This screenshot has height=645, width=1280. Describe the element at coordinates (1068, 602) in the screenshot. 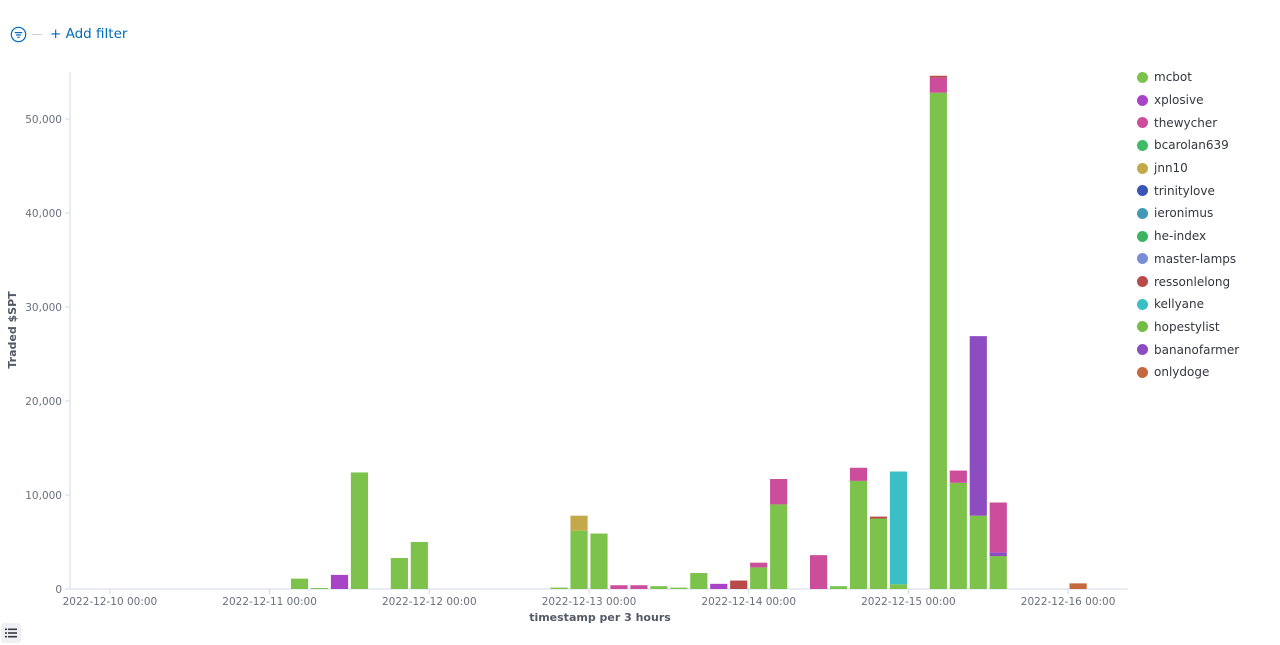

I see `x-tick-label: 2022-12-16 00:00` at that location.